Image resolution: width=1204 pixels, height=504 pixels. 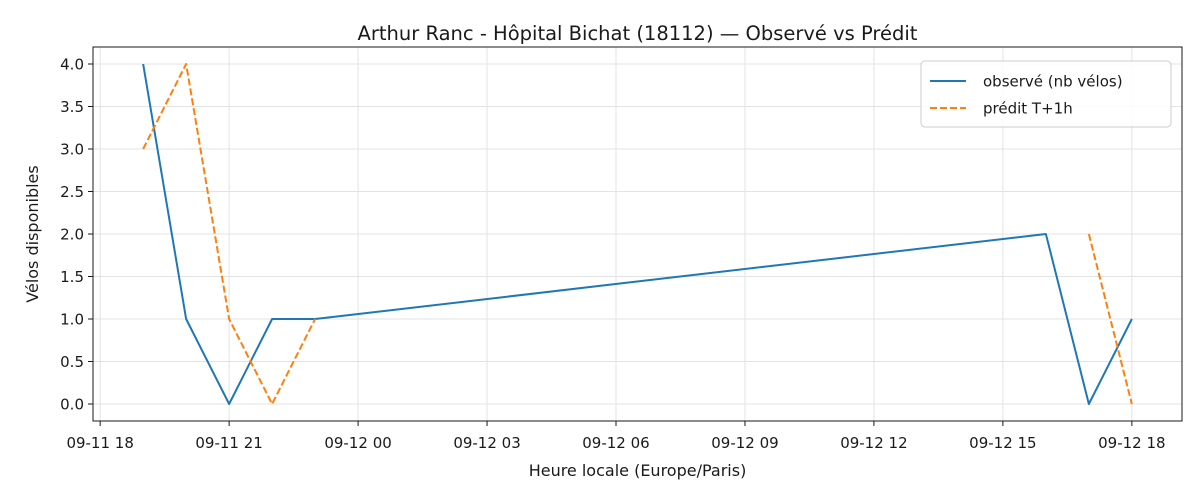 I want to click on y-tick-label: 1.5, so click(x=72, y=277).